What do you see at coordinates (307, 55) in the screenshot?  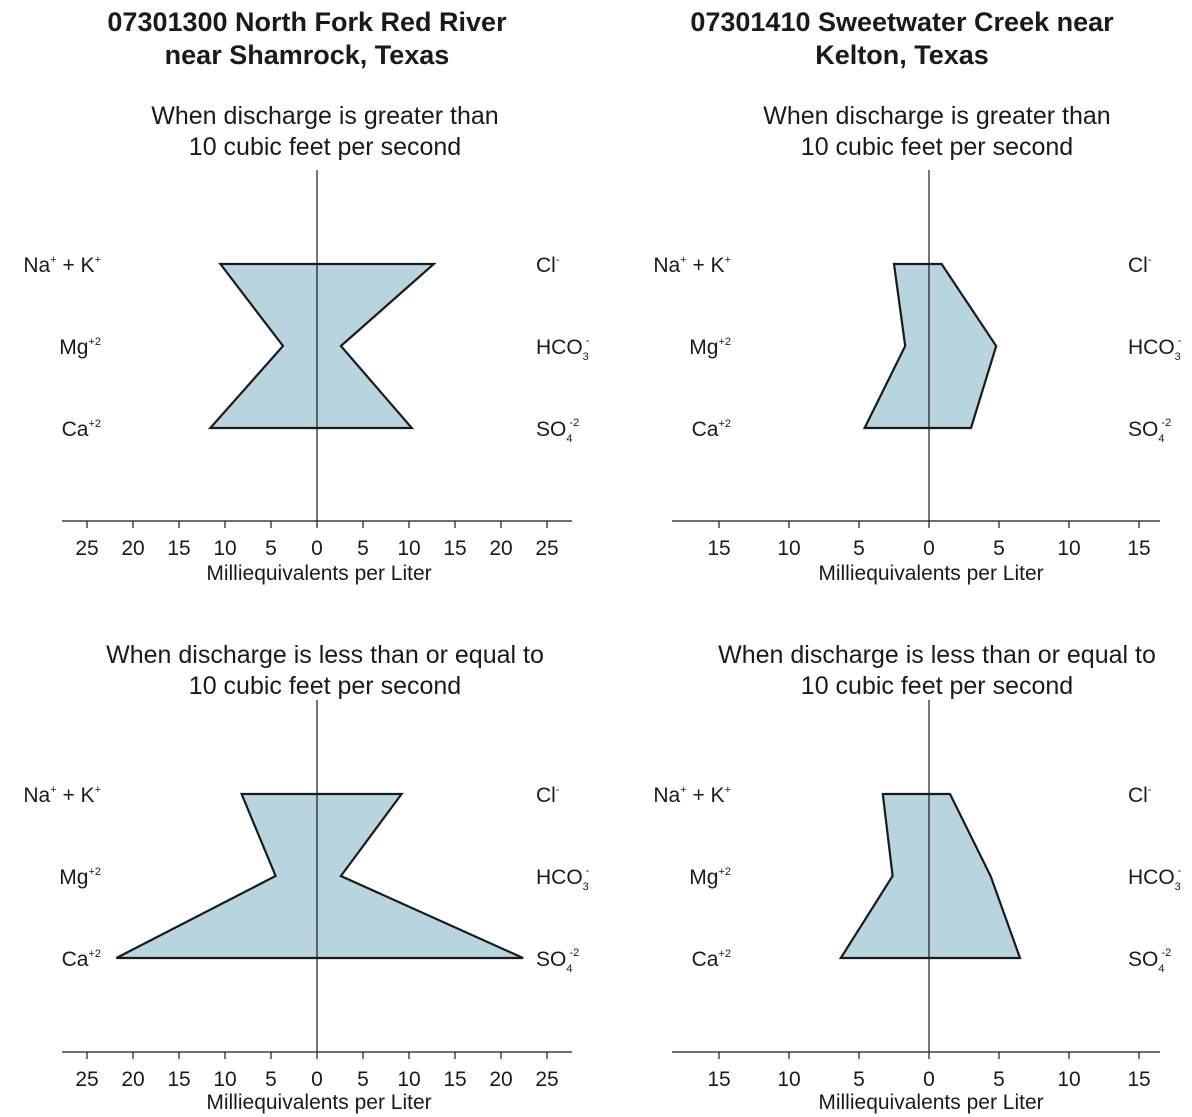 I see `station-title-left-line2: near Shamrock, Texas` at bounding box center [307, 55].